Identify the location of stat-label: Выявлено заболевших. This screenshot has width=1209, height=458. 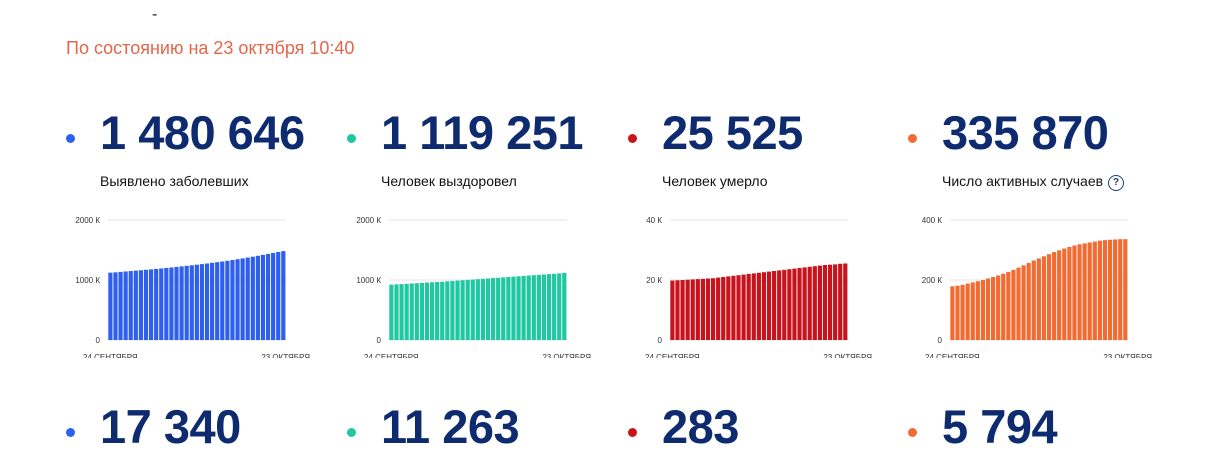
(174, 181).